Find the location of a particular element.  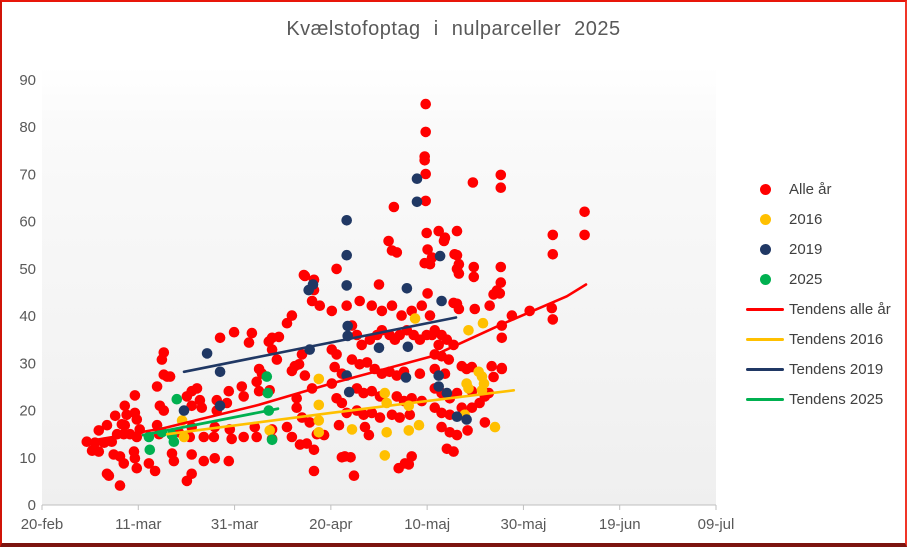

legend-label: 2019 is located at coordinates (806, 249).